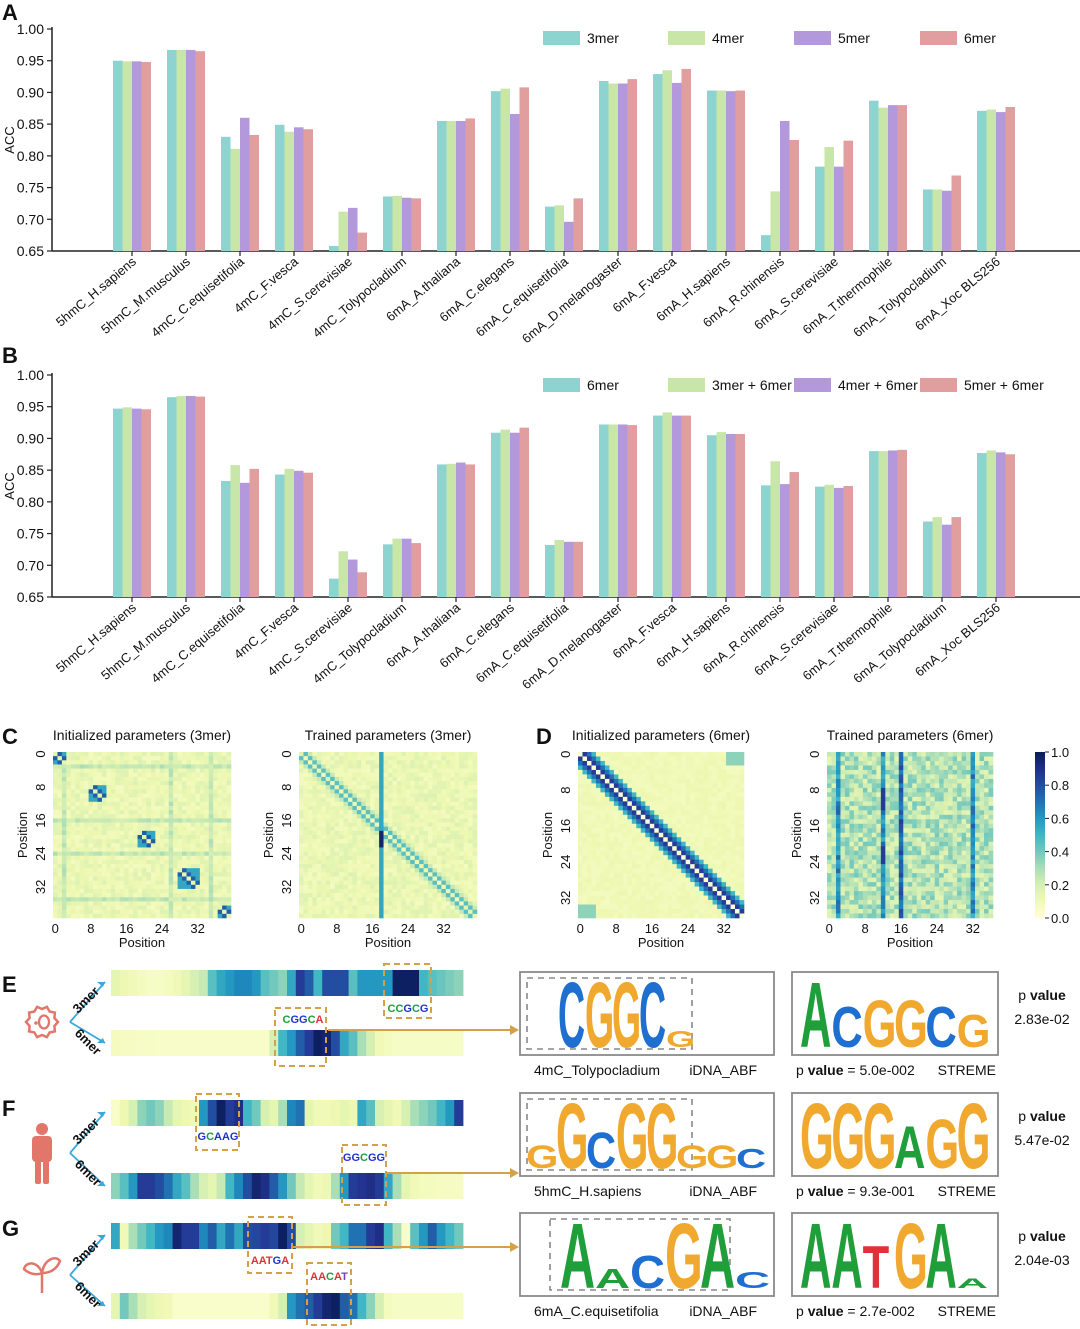  I want to click on heatmap-x-tick: 8, so click(336, 928).